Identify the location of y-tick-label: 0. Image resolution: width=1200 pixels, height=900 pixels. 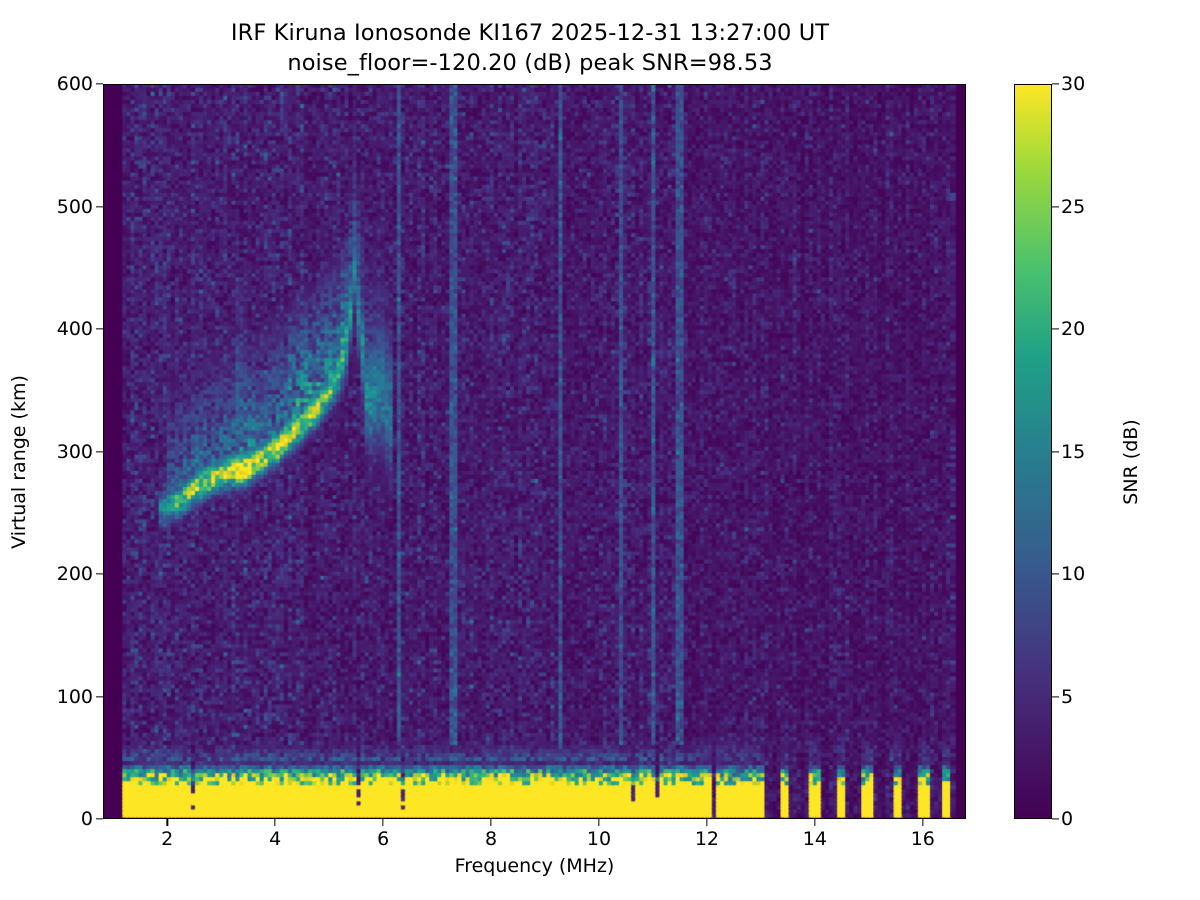
(86, 819).